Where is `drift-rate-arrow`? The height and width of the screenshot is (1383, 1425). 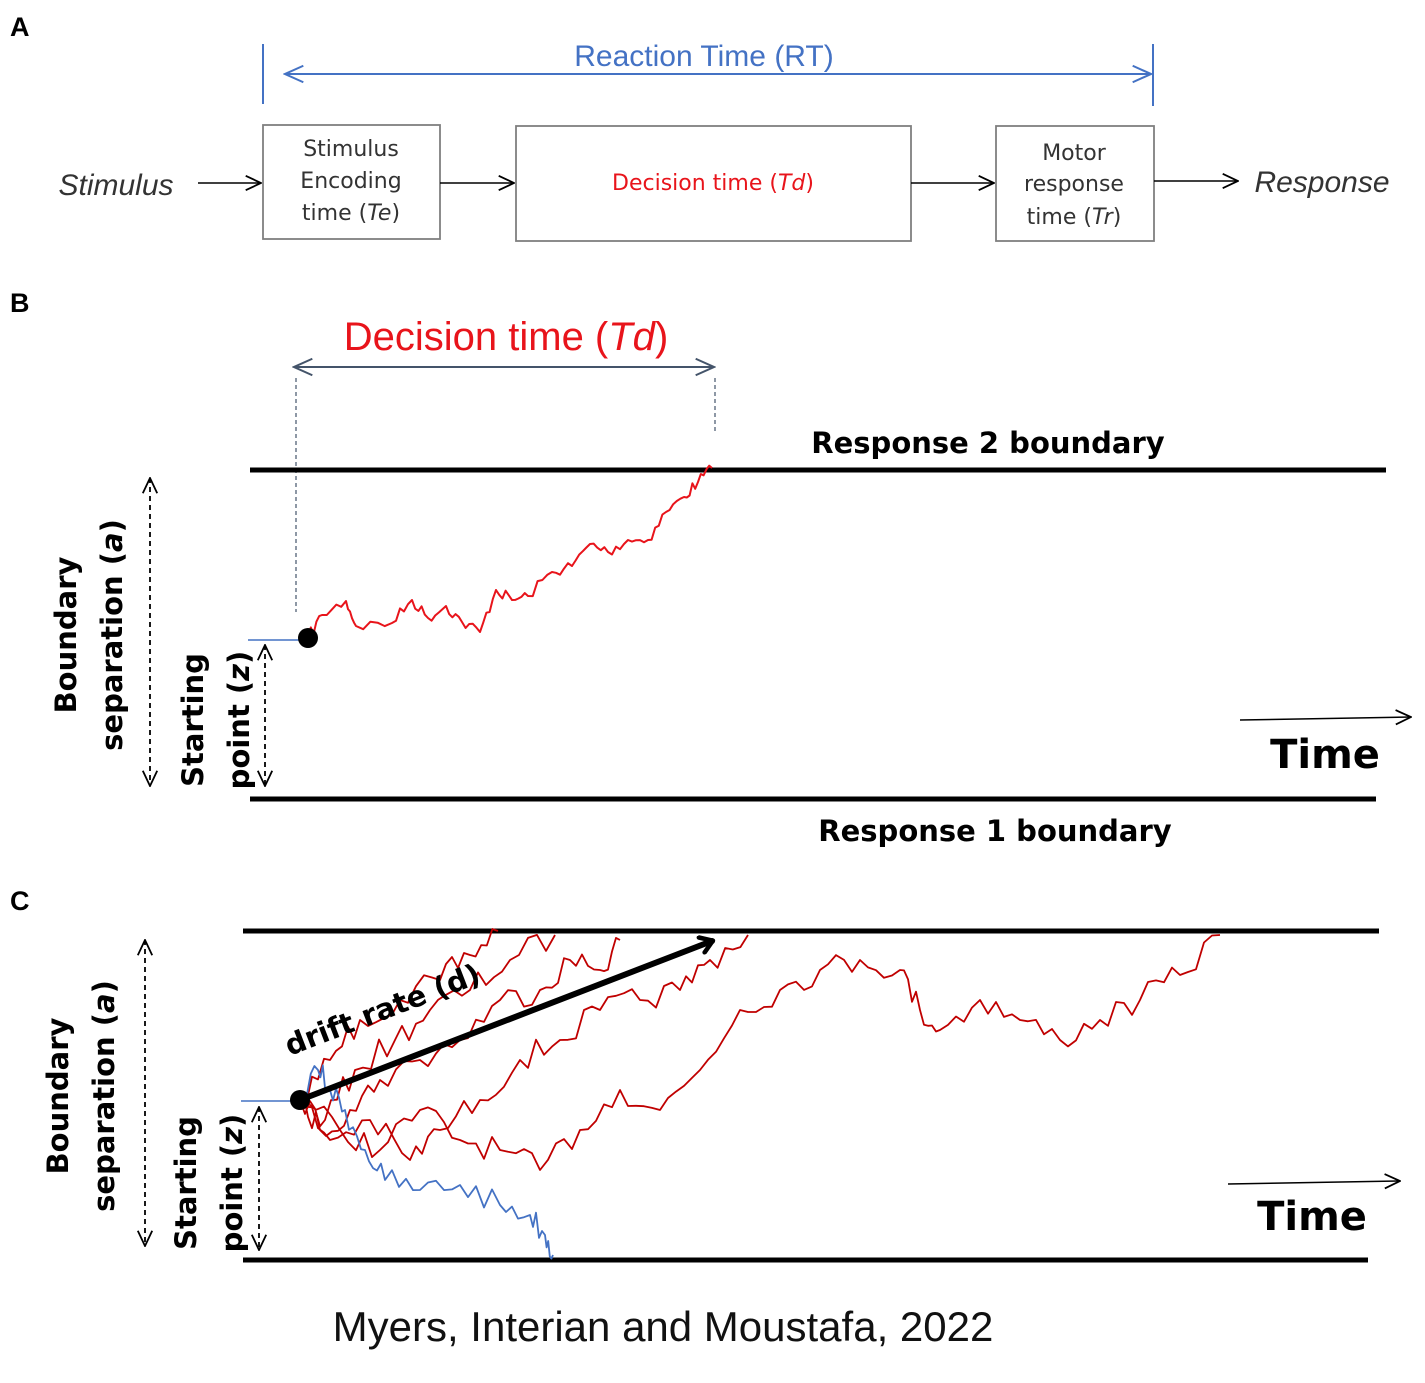 drift-rate-arrow is located at coordinates (504, 1022).